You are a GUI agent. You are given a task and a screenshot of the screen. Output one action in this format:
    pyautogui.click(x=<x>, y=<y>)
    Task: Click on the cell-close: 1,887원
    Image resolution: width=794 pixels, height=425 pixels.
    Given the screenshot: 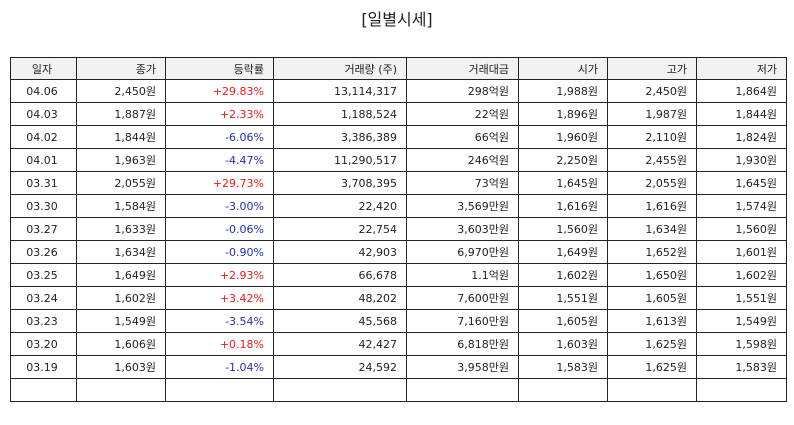 What is the action you would take?
    pyautogui.click(x=121, y=114)
    